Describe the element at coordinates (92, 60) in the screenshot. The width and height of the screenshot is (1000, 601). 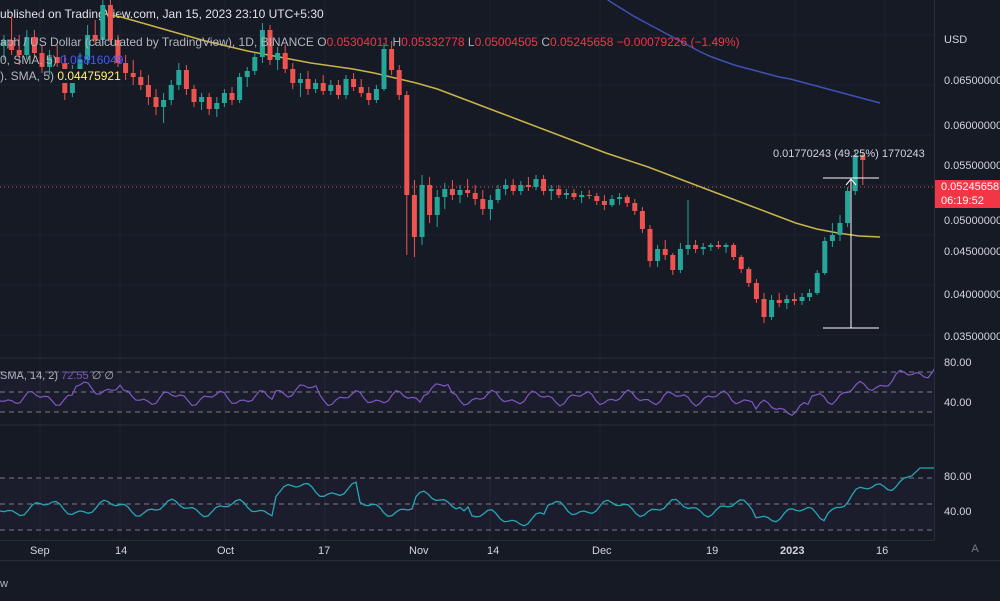
I see `ma-slow-value: 0.05816049` at that location.